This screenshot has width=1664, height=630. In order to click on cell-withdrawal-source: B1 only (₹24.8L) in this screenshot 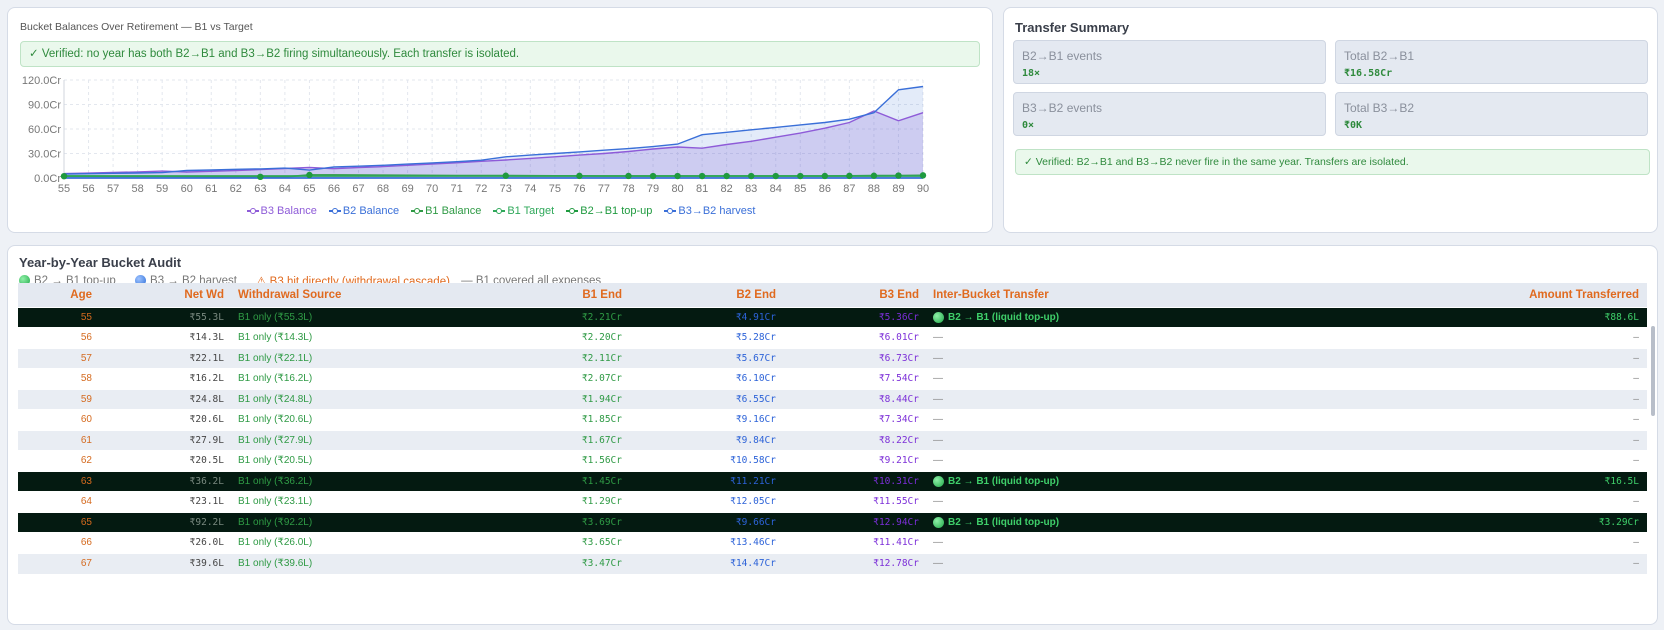, I will do `click(386, 399)`.